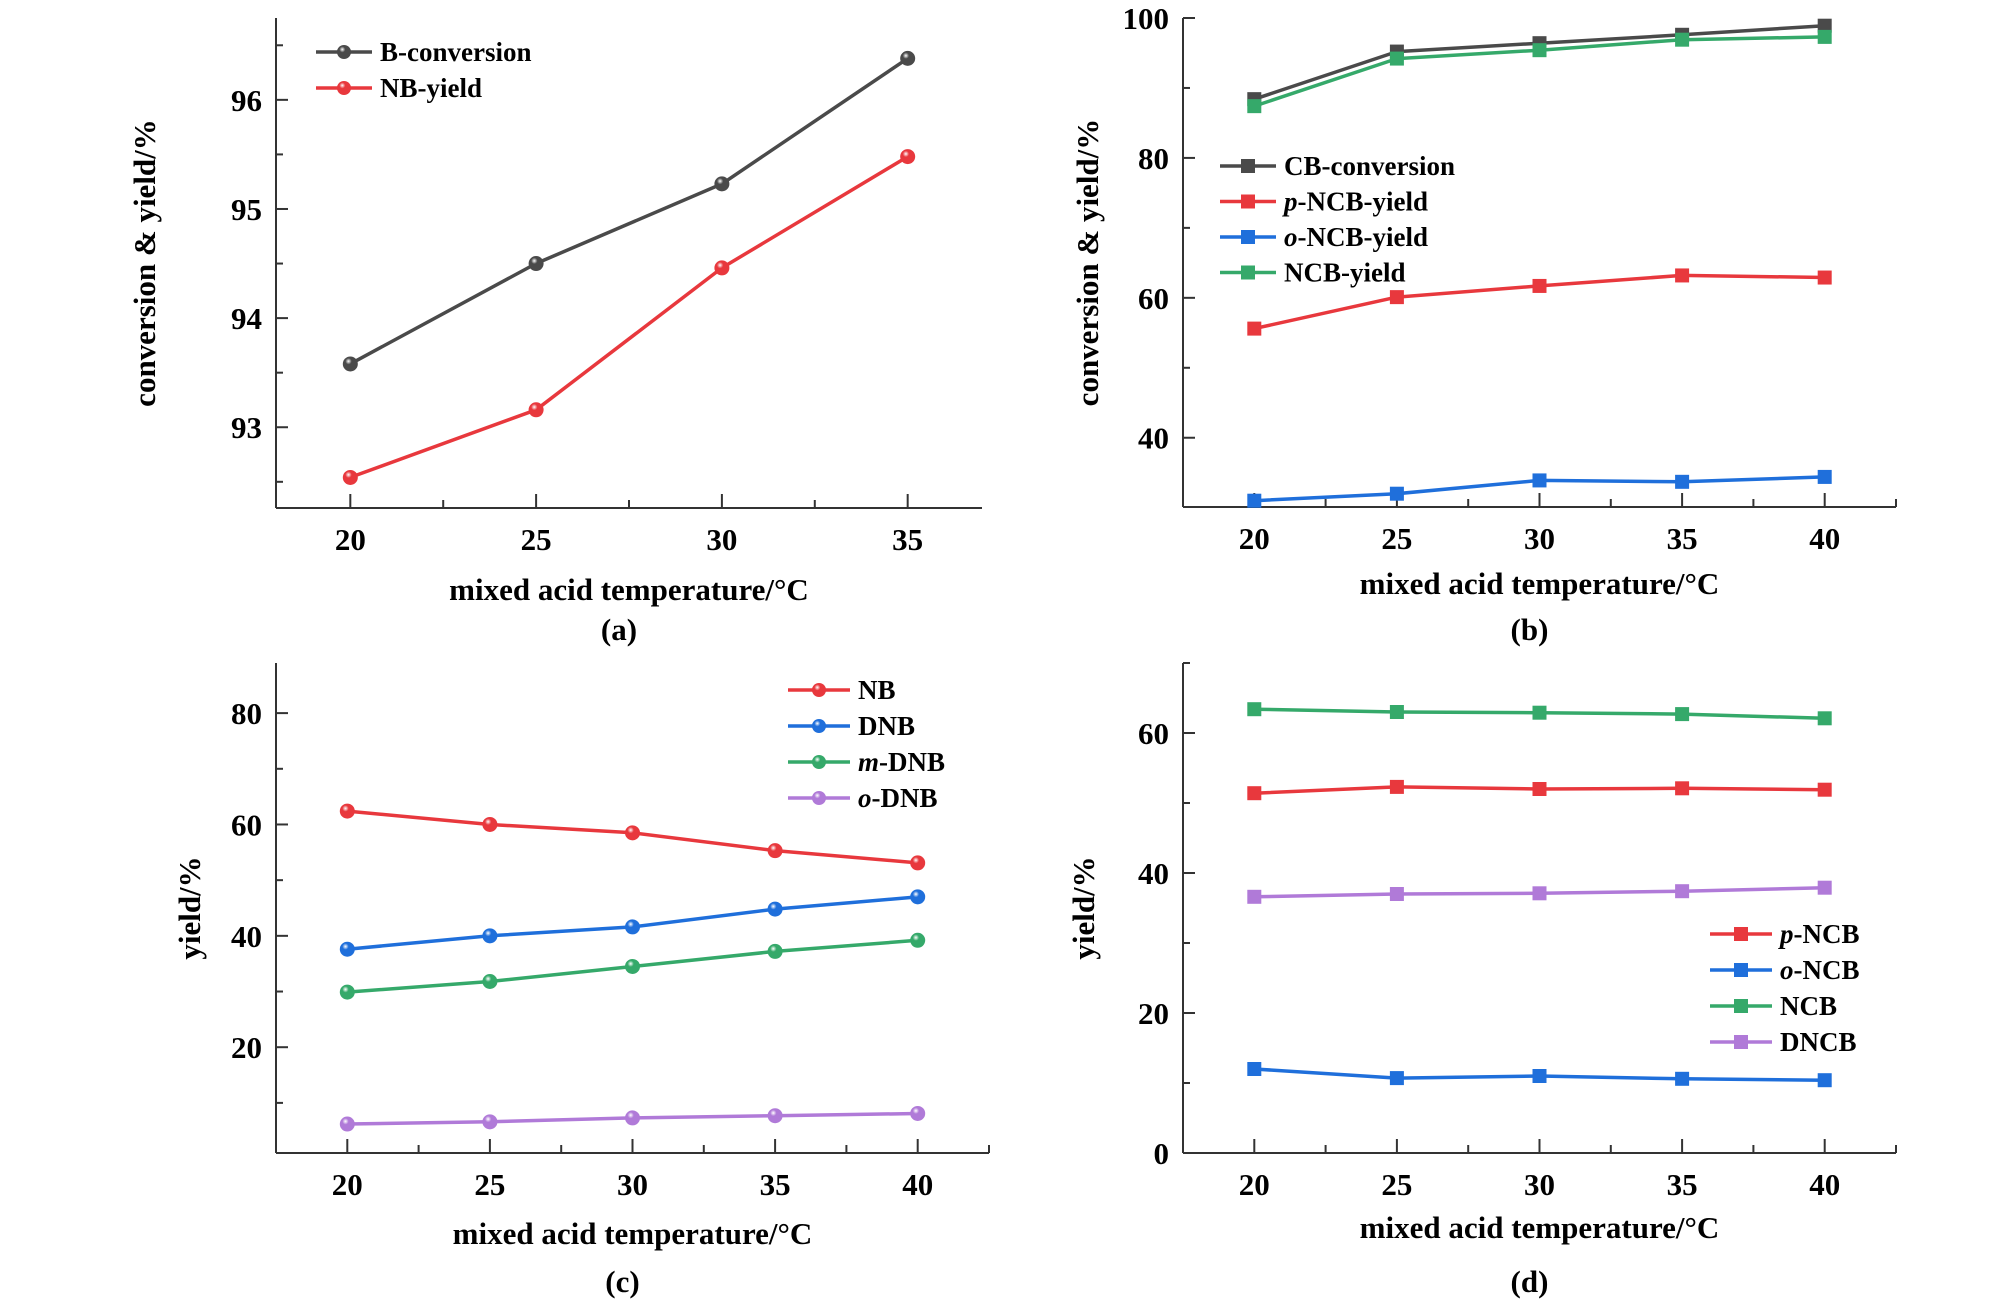 The width and height of the screenshot is (2009, 1300). I want to click on series-NB-yield, so click(629, 317).